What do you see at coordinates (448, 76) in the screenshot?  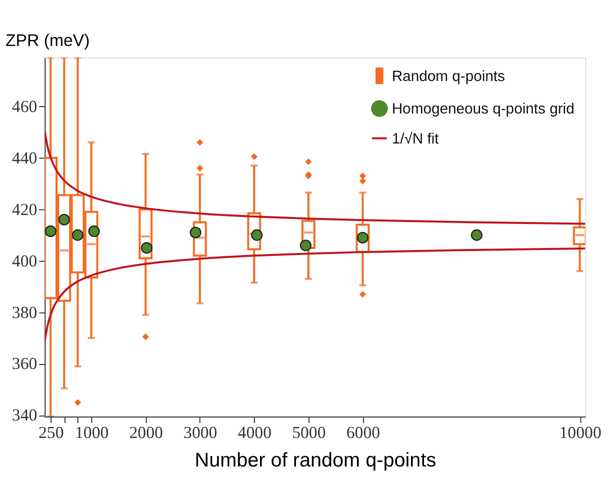 I see `legend-label: Random q-points` at bounding box center [448, 76].